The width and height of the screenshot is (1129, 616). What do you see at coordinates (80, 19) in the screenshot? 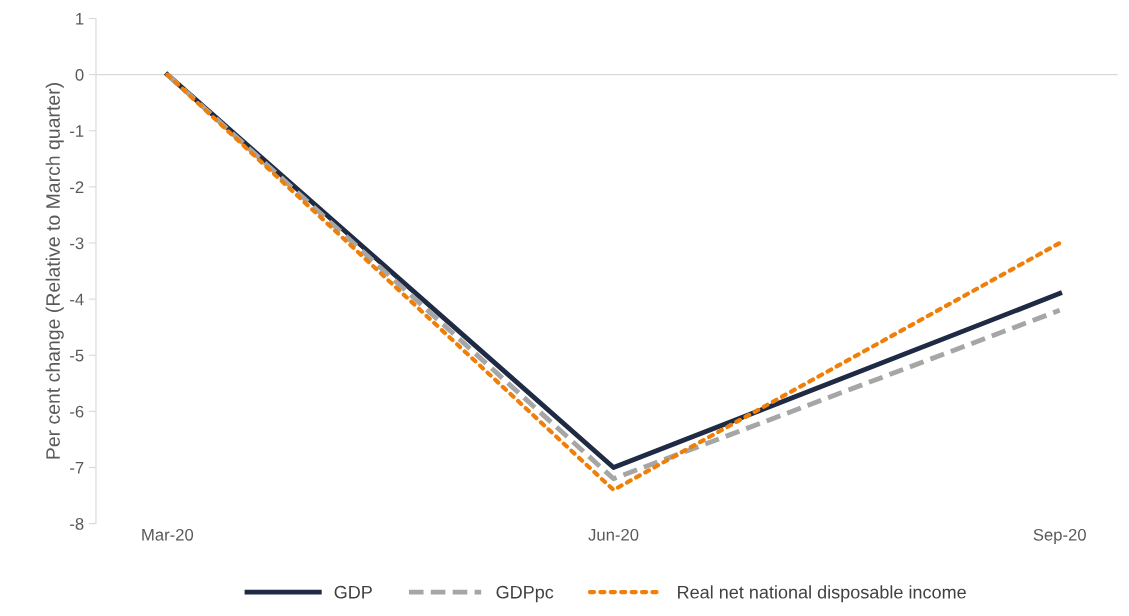
I see `y-tick-label: 1` at bounding box center [80, 19].